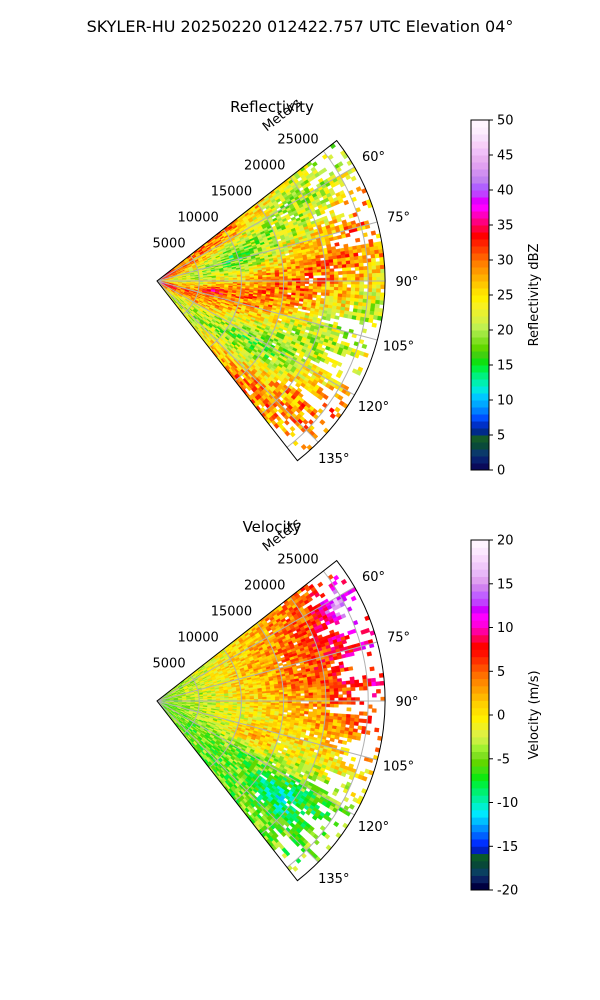 The width and height of the screenshot is (600, 1000). I want to click on radial-tick-label: 20000, so click(264, 165).